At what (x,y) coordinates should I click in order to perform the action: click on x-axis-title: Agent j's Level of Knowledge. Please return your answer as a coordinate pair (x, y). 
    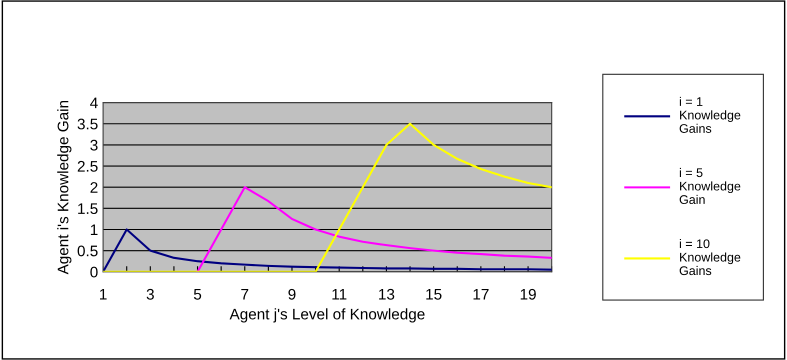
    Looking at the image, I should click on (327, 315).